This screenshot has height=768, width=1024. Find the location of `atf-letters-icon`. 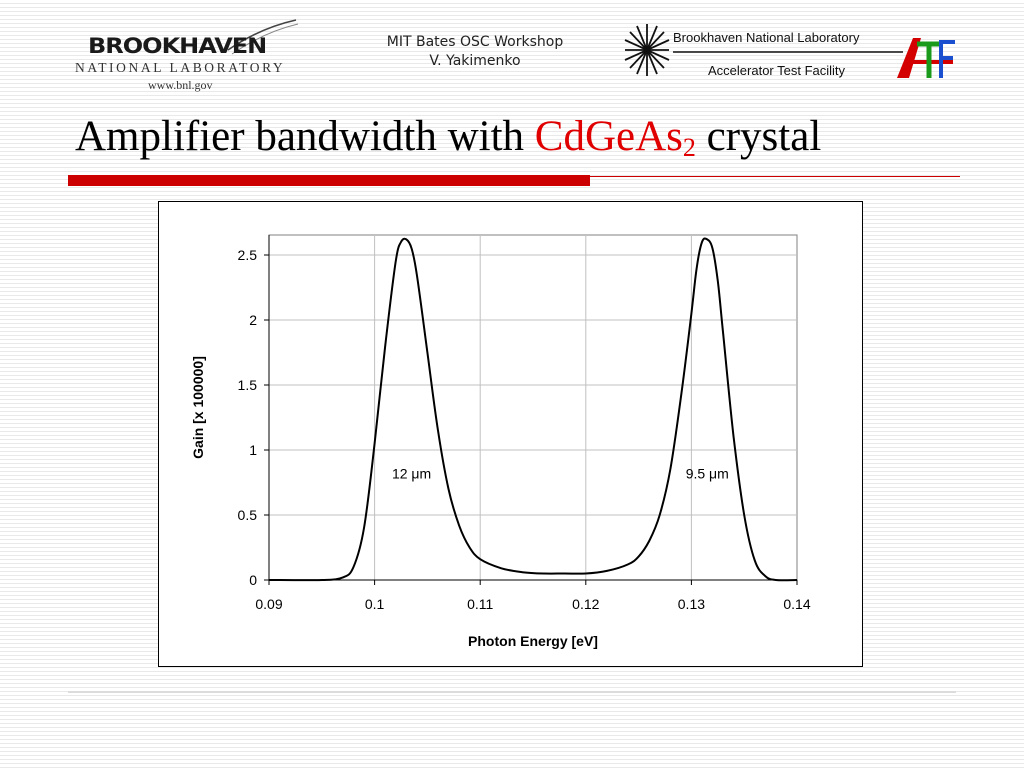

atf-letters-icon is located at coordinates (926, 58).